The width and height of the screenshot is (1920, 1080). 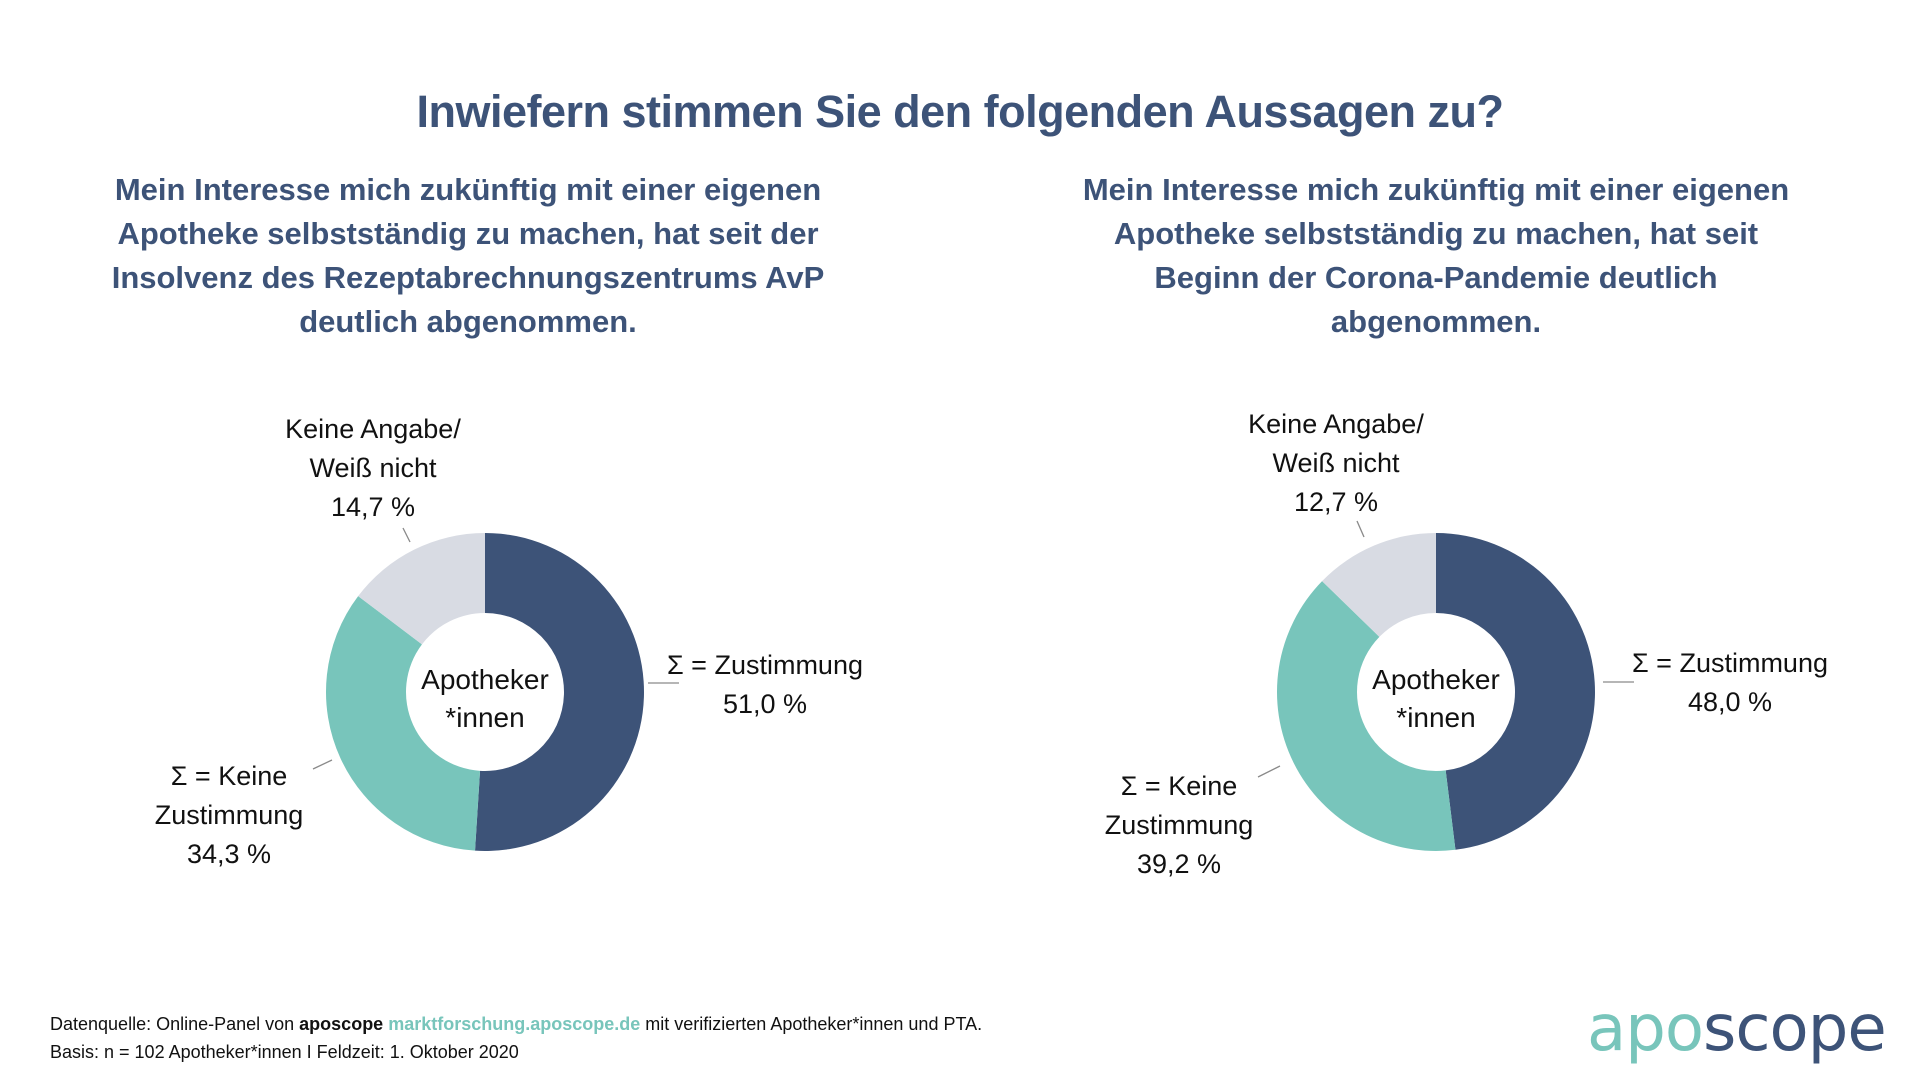 I want to click on donut-chart-right, so click(x=1436, y=692).